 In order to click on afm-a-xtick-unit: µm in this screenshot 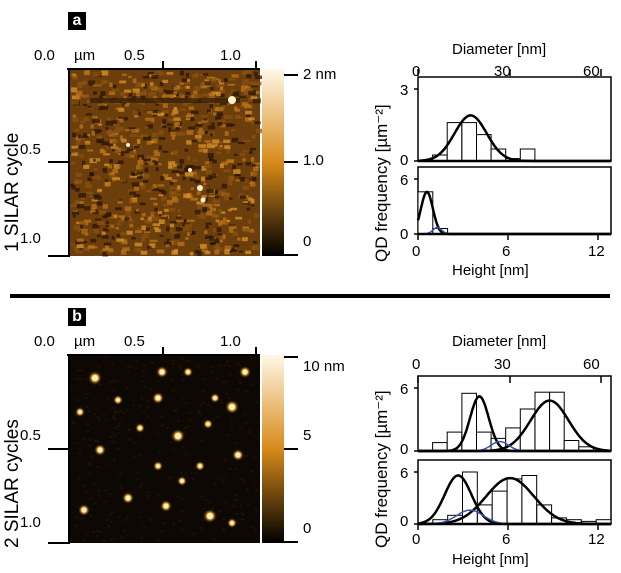, I will do `click(85, 55)`.